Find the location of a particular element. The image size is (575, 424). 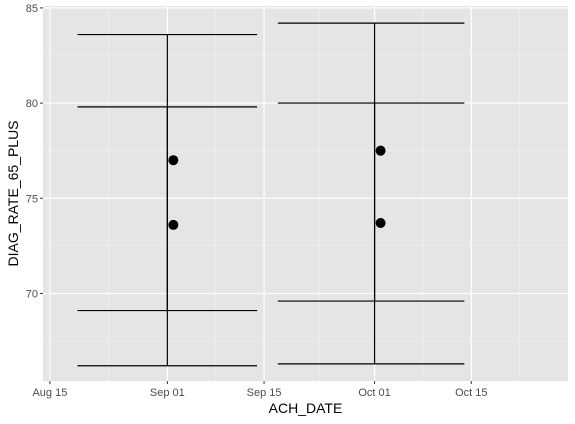

x-tick-label: Oct 15 is located at coordinates (471, 393).